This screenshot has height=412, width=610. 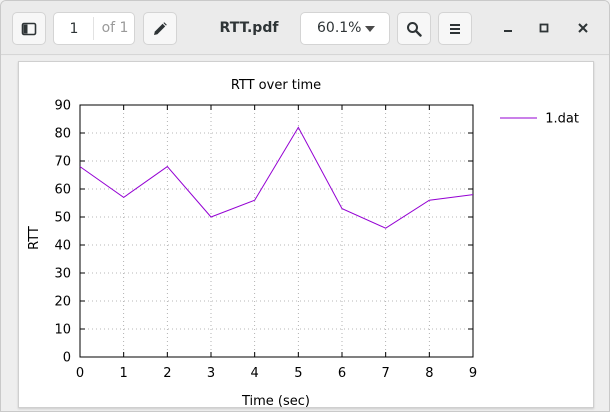 I want to click on document-title: RTT.pdf, so click(x=249, y=28).